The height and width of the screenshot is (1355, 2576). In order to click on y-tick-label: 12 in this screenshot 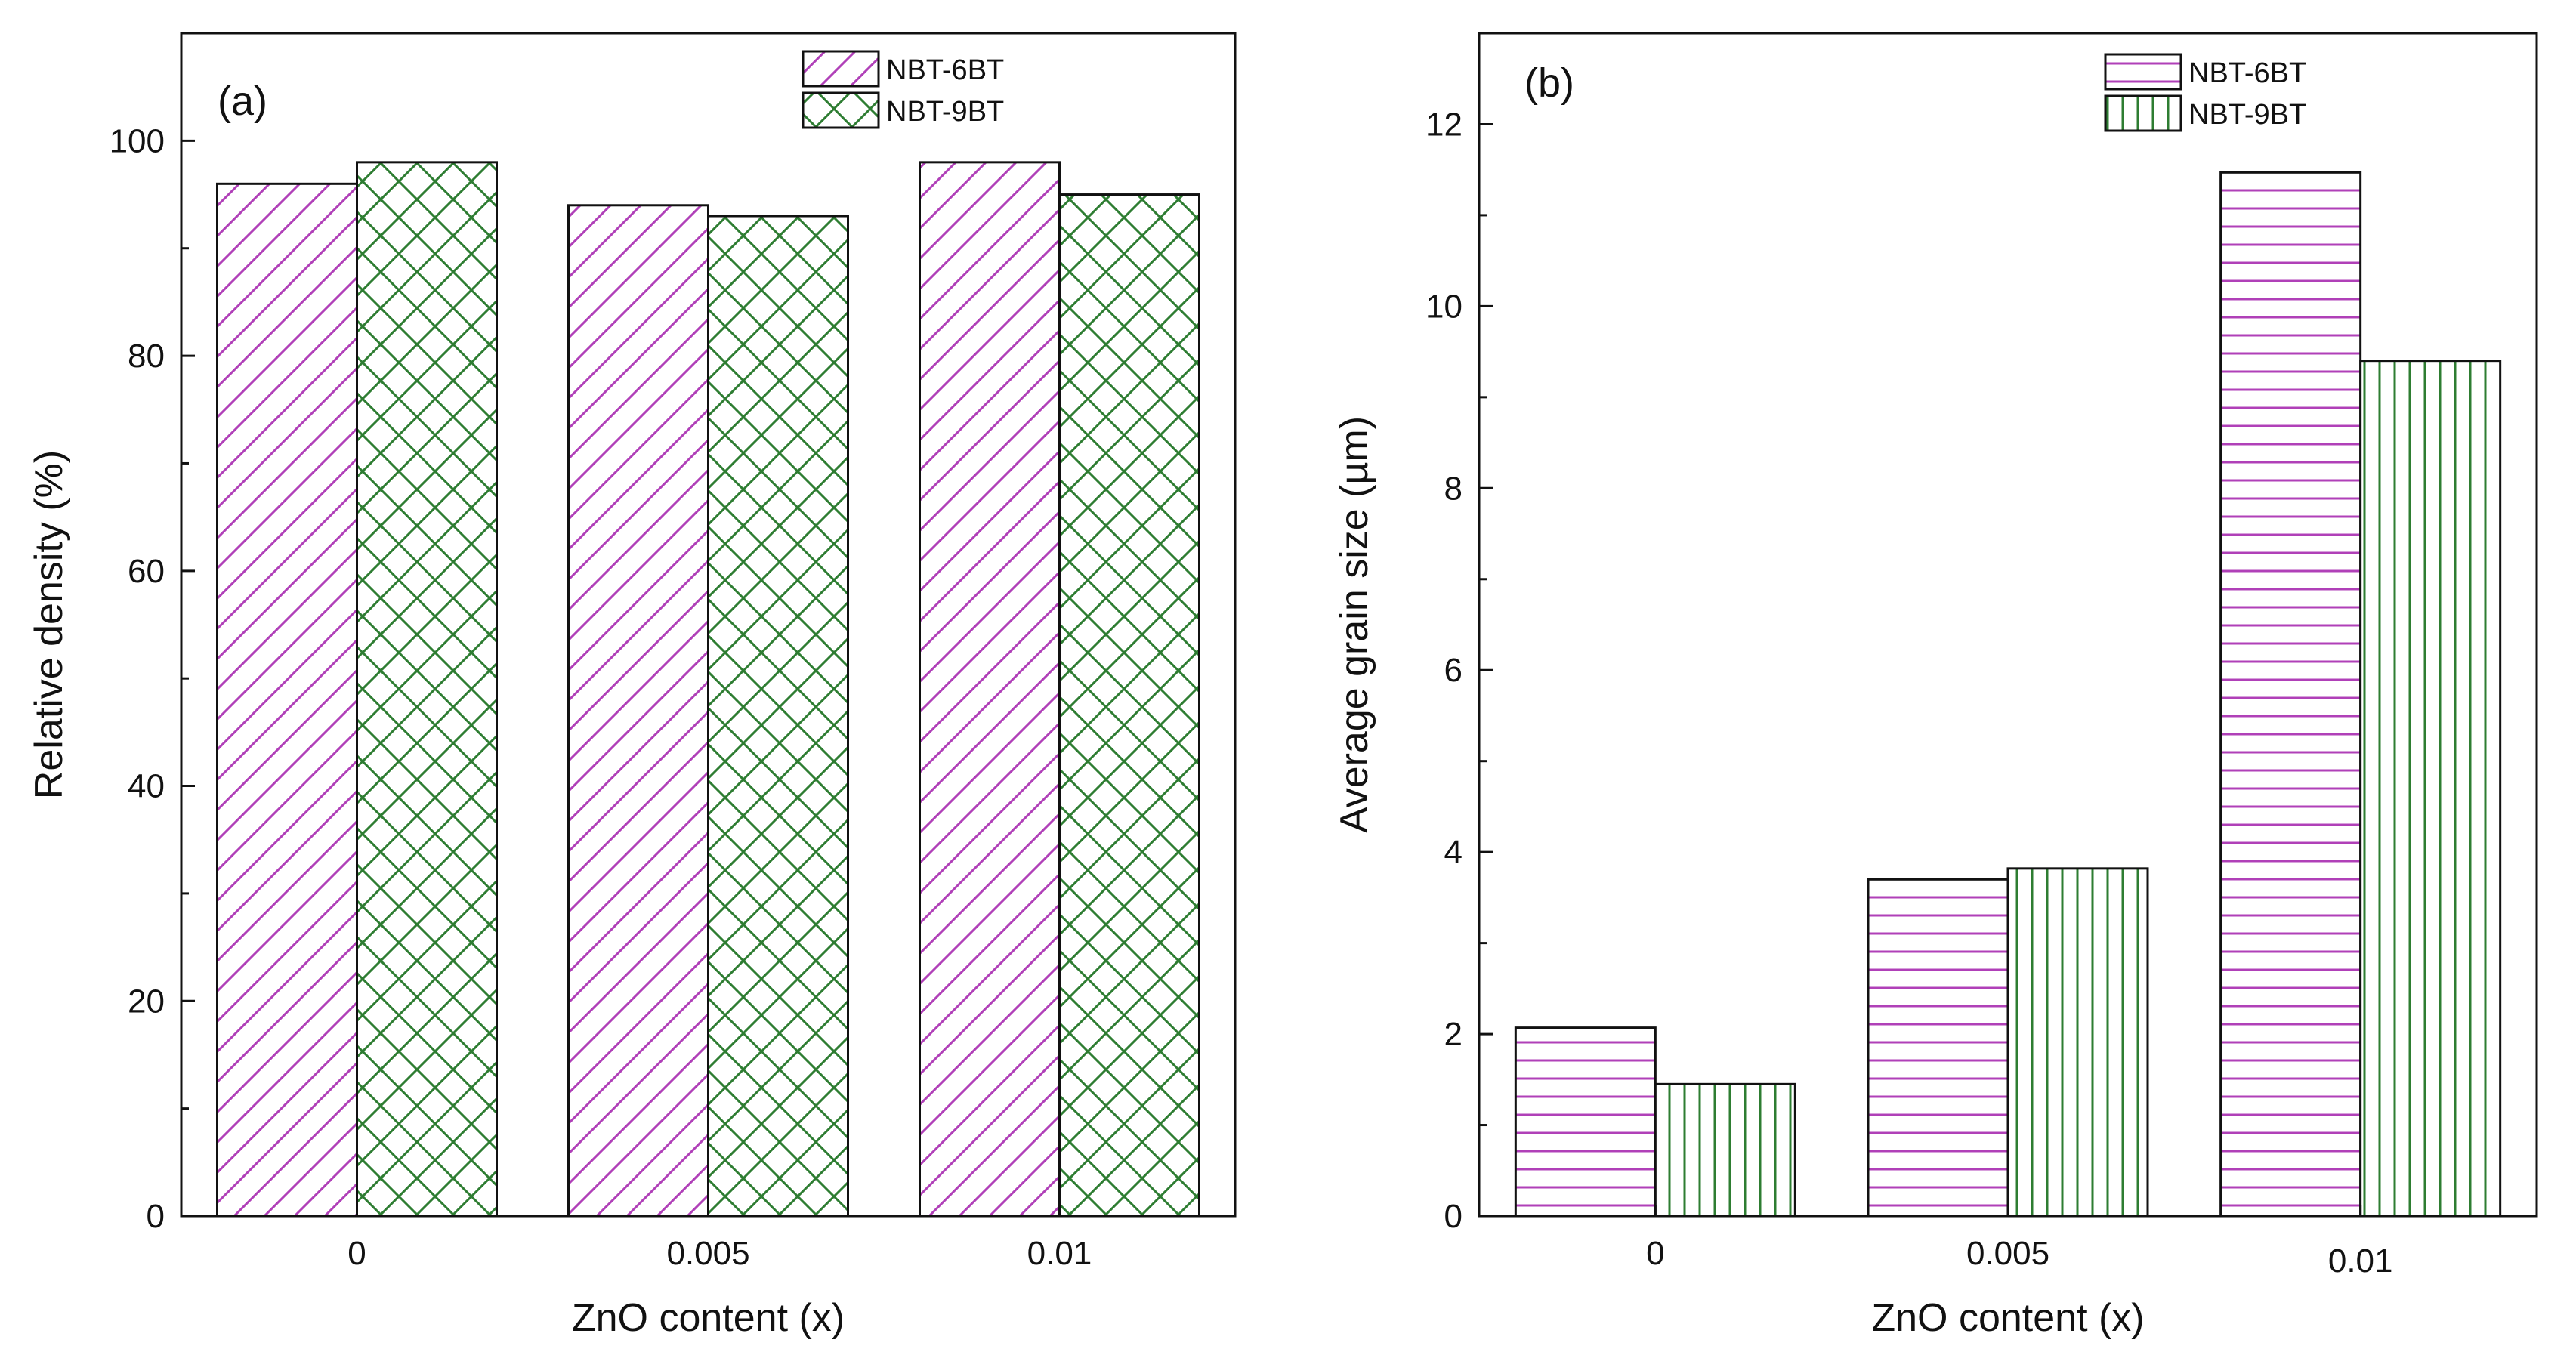, I will do `click(1444, 124)`.